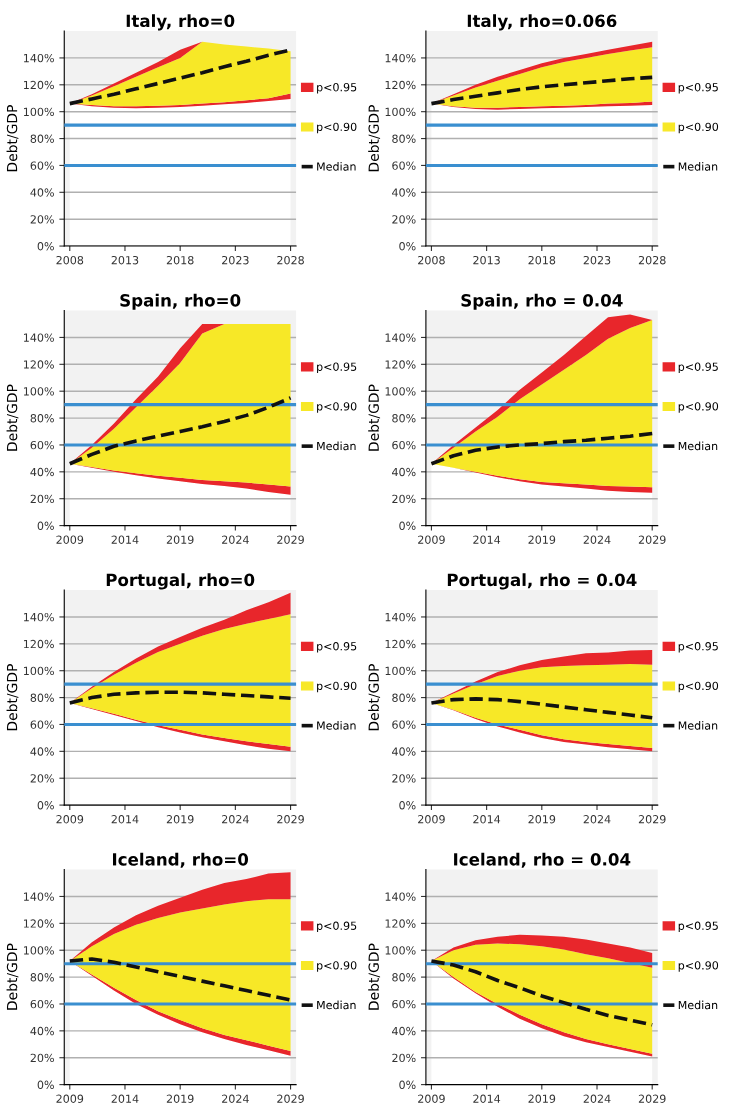  Describe the element at coordinates (542, 581) in the screenshot. I see `chart-title: Portugal, rho = 0.04` at that location.